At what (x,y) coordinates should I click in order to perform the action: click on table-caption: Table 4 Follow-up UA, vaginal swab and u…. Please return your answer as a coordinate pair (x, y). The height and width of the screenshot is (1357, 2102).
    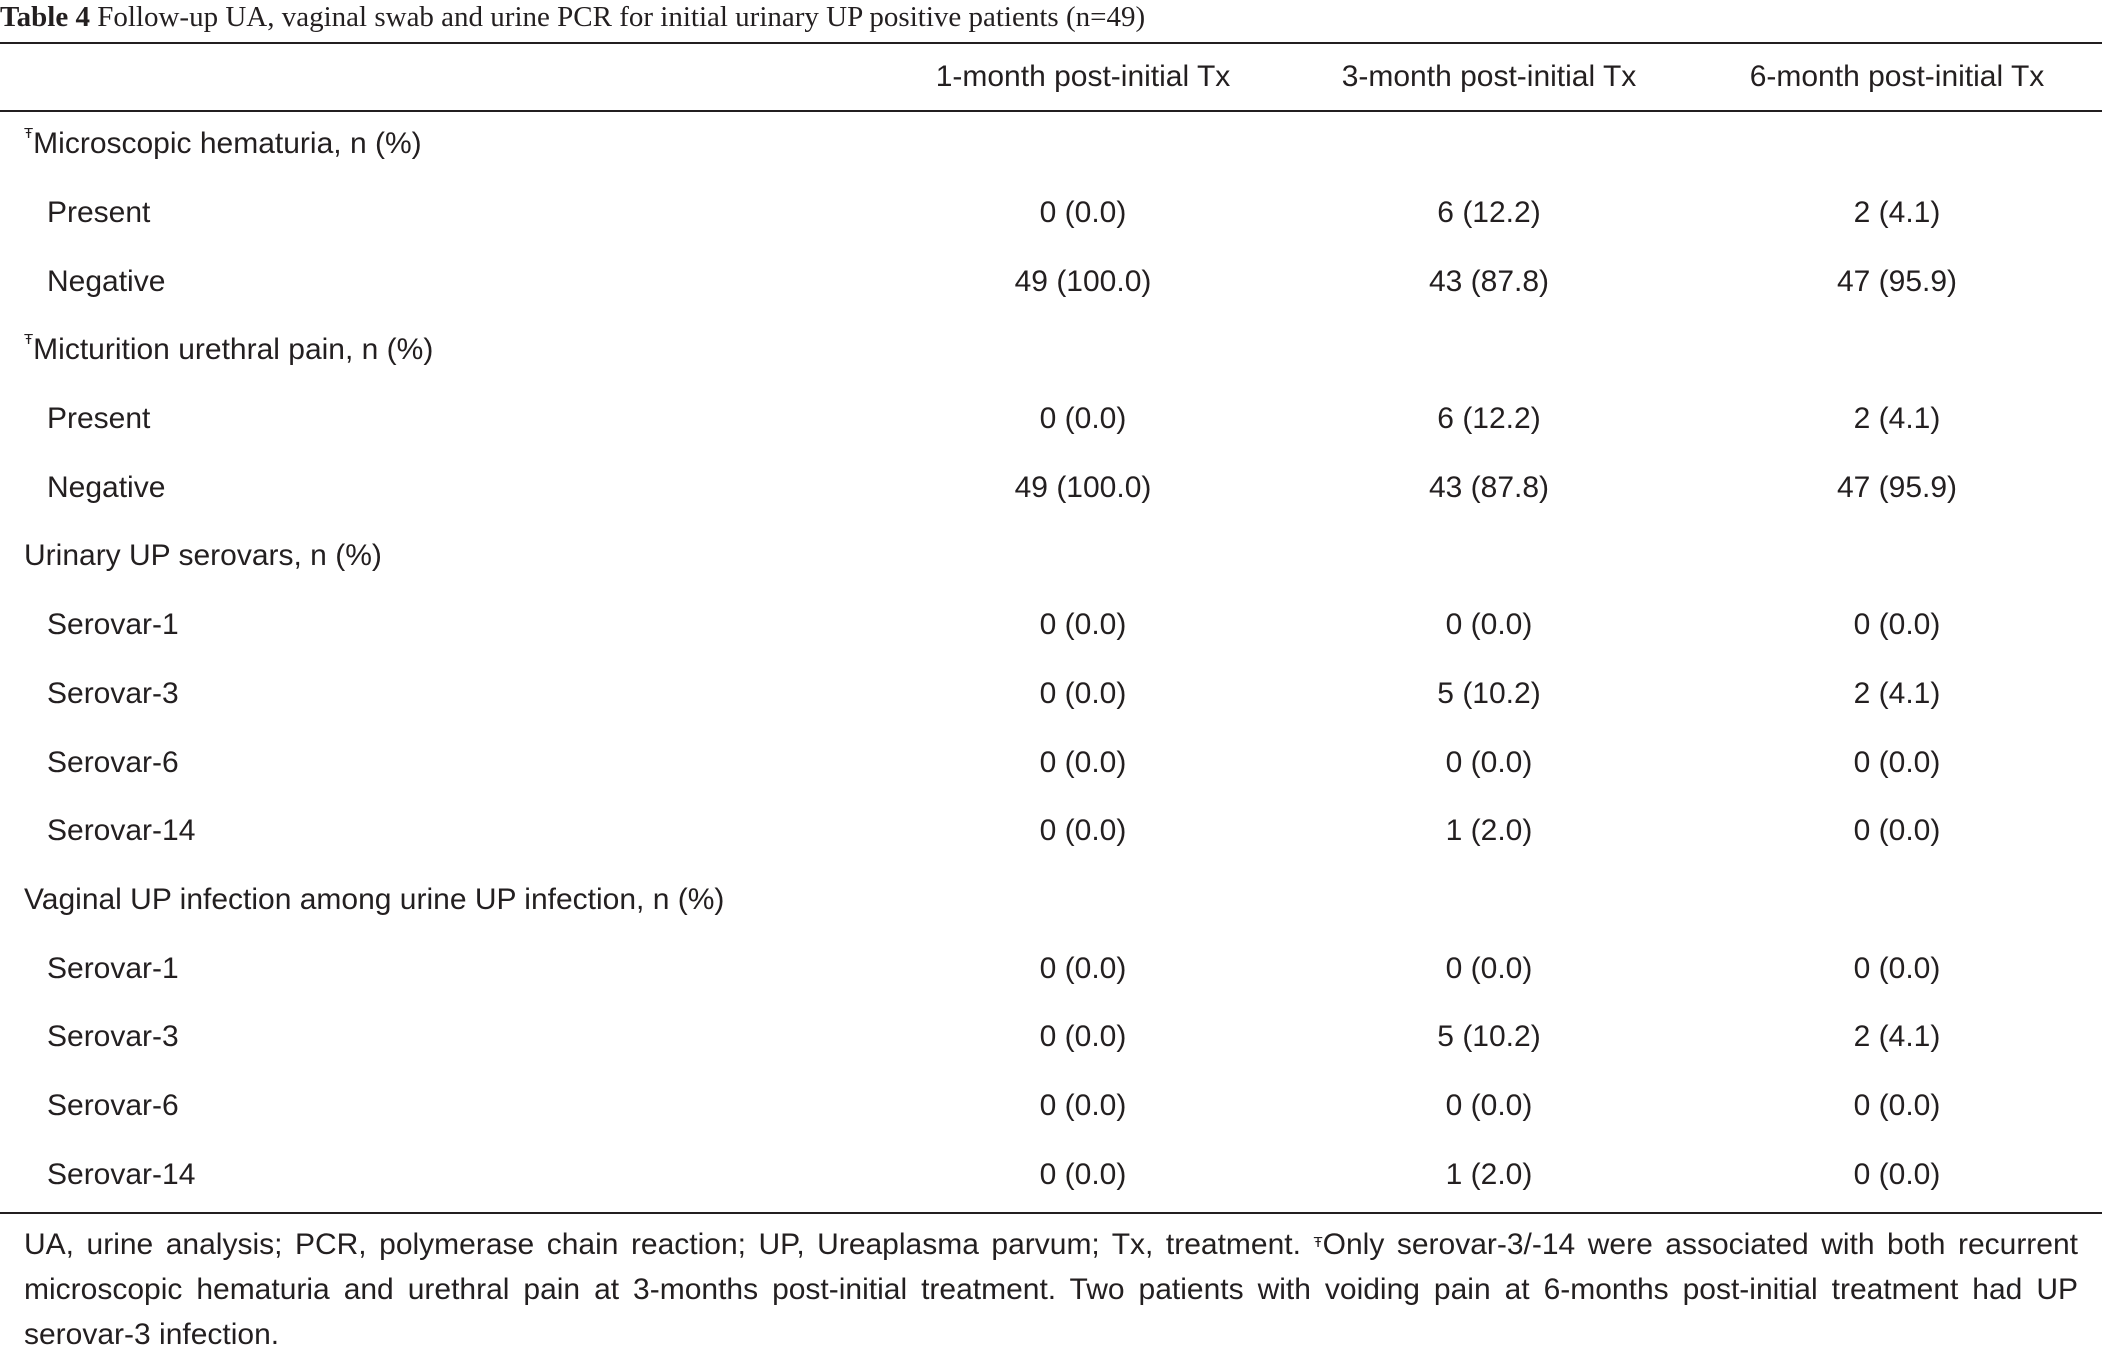
    Looking at the image, I should click on (1051, 21).